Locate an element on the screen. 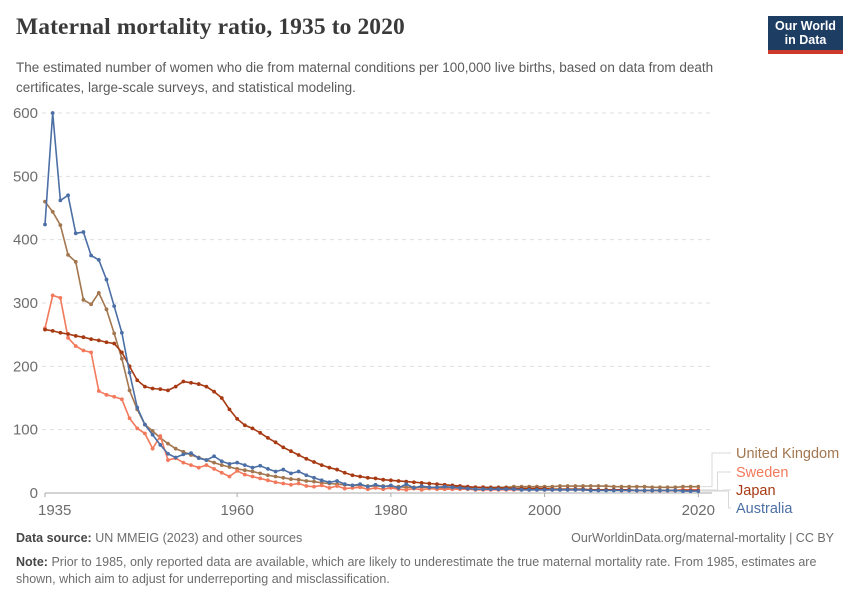  note-label: Note: is located at coordinates (32, 562).